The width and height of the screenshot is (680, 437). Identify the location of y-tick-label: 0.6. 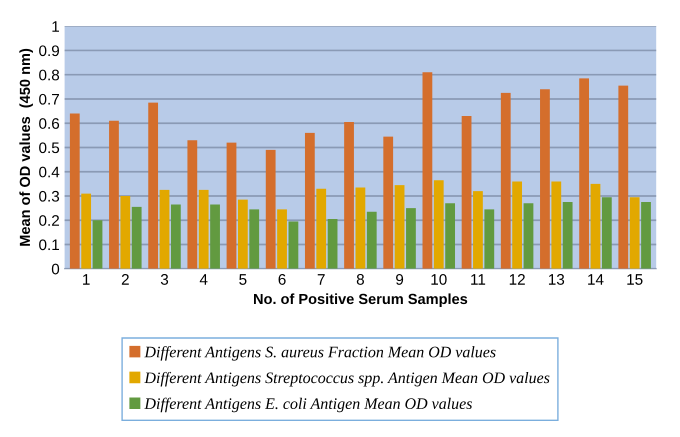
(49, 123).